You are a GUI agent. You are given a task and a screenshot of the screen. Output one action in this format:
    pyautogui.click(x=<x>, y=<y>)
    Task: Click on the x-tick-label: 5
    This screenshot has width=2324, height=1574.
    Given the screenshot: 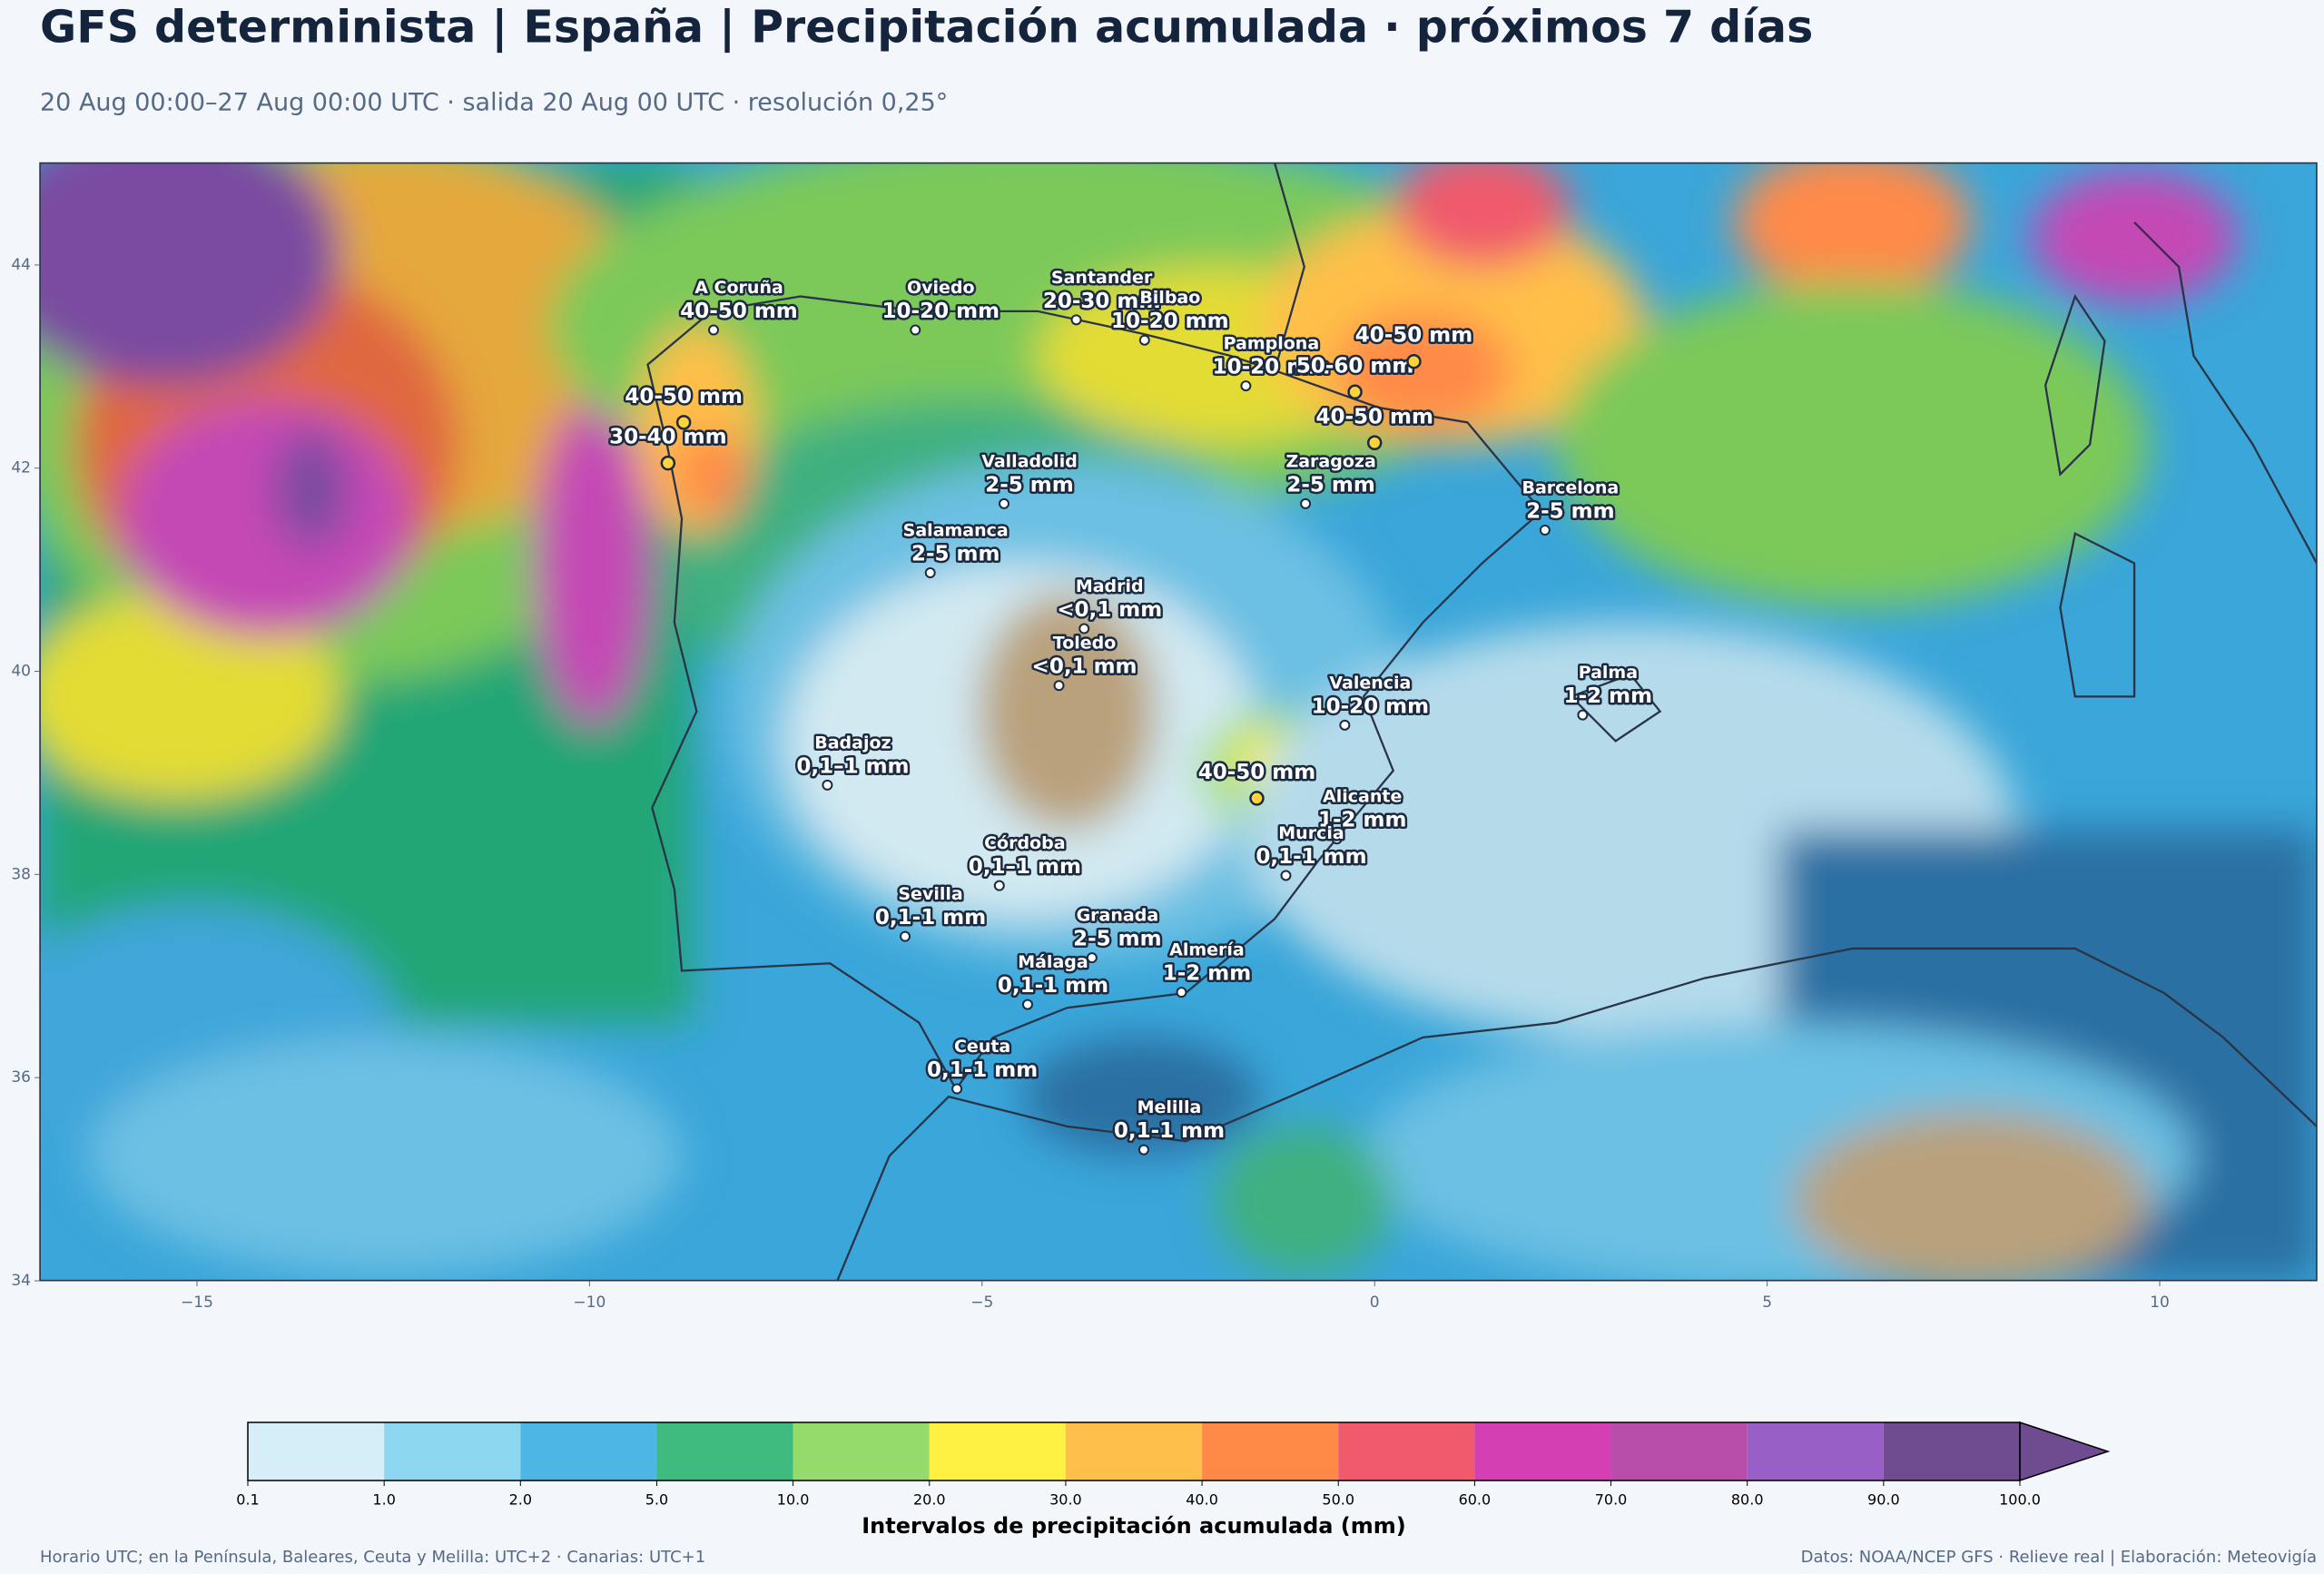 What is the action you would take?
    pyautogui.click(x=1767, y=1303)
    